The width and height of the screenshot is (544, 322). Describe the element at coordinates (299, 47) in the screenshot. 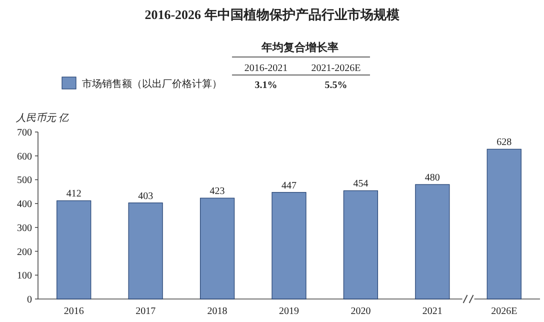

I see `text: 年均复合增长率` at that location.